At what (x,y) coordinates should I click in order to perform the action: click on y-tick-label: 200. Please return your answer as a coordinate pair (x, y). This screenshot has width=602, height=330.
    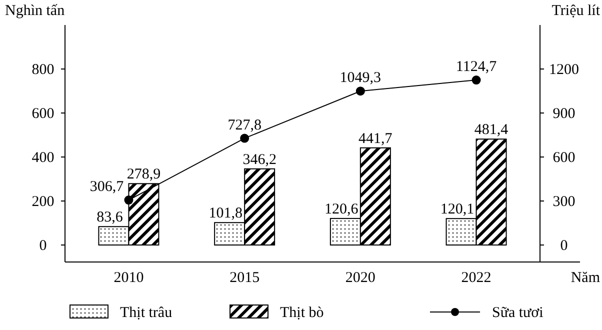
    Looking at the image, I should click on (43, 202).